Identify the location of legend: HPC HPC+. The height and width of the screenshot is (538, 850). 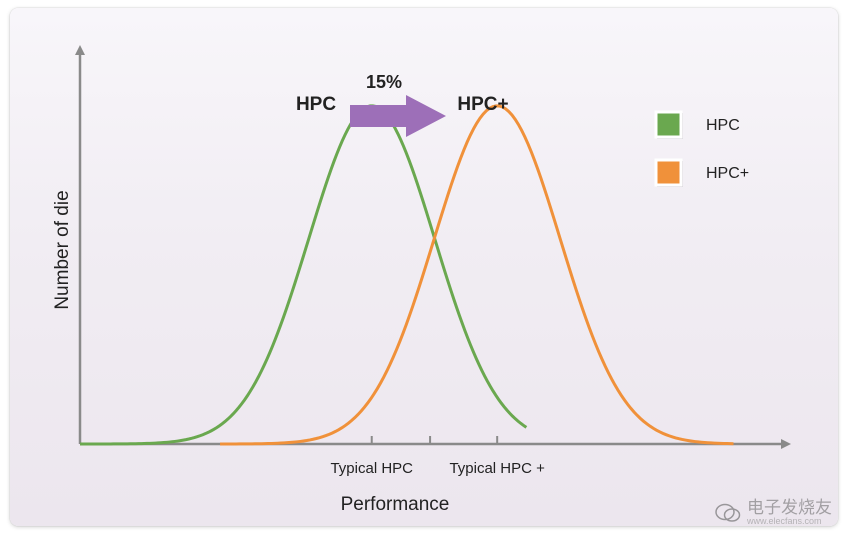
(701, 148).